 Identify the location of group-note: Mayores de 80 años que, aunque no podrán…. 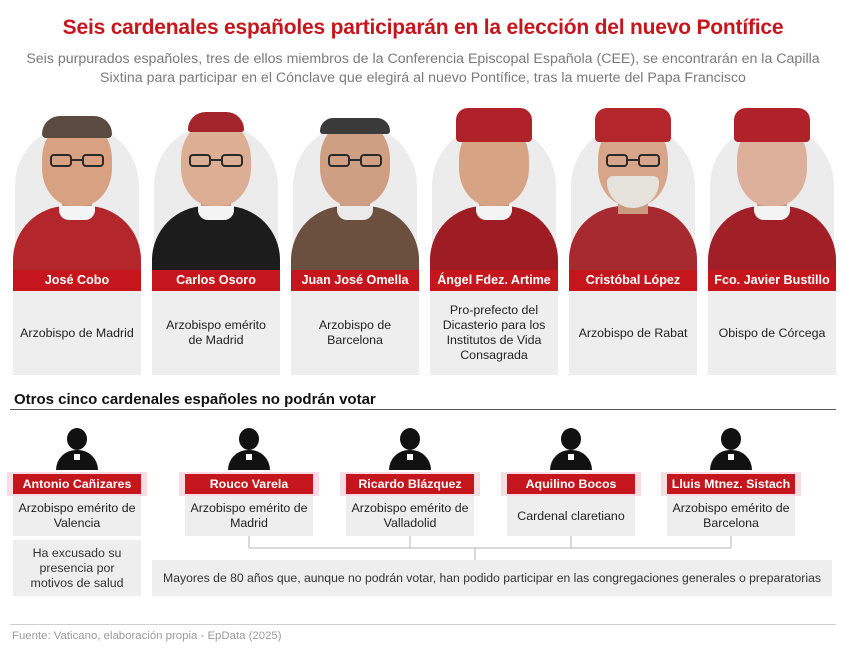
(492, 578).